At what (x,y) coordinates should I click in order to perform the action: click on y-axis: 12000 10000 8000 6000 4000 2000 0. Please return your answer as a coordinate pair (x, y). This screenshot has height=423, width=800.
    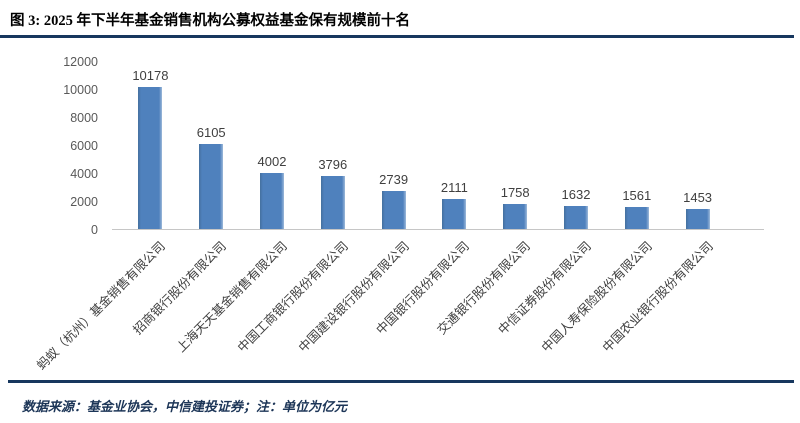
    Looking at the image, I should click on (58, 146).